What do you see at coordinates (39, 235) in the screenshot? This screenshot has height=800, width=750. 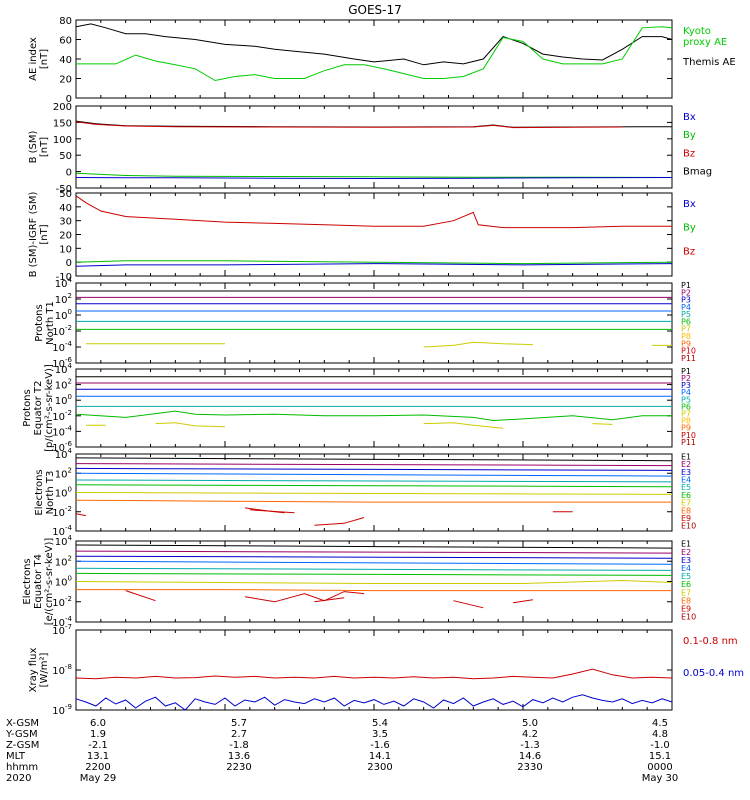 I see `y-axis-label: B (SM)-IGRF (SM)[nT]` at bounding box center [39, 235].